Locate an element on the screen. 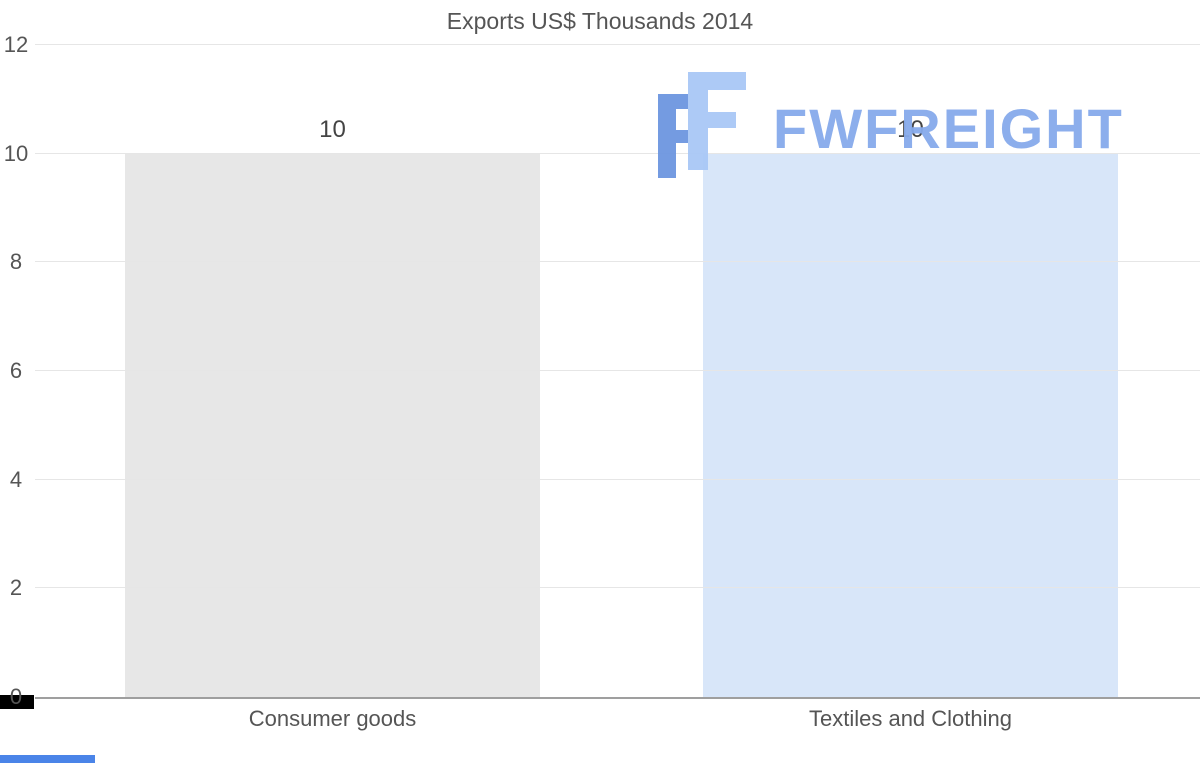 This screenshot has width=1200, height=763. y-tick-label: 12 is located at coordinates (16, 44).